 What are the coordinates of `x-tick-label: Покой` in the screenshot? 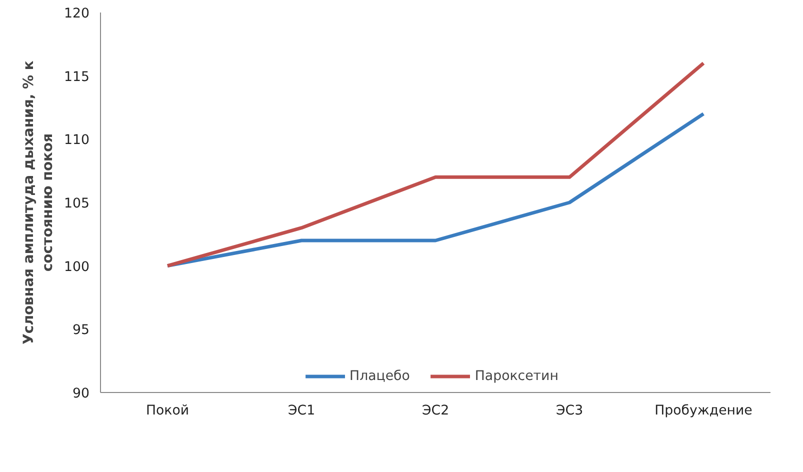 It's located at (168, 411).